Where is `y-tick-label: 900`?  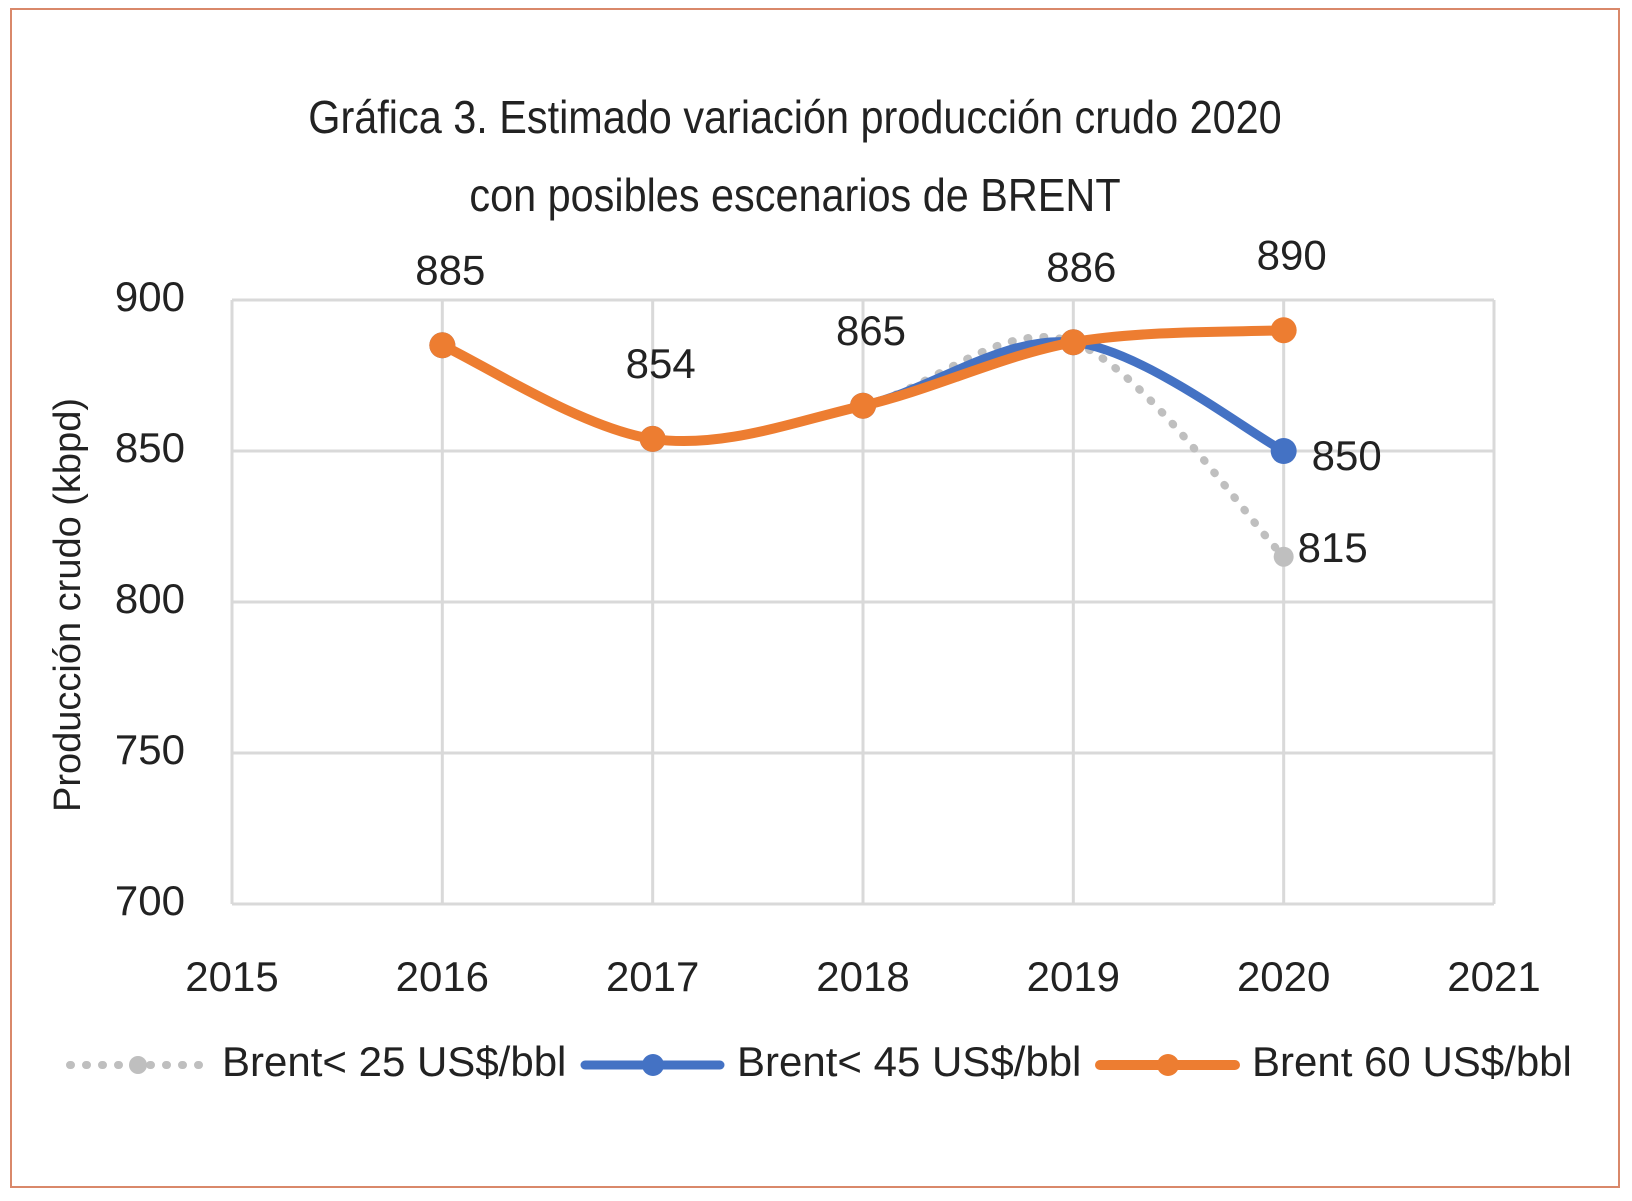
y-tick-label: 900 is located at coordinates (150, 296).